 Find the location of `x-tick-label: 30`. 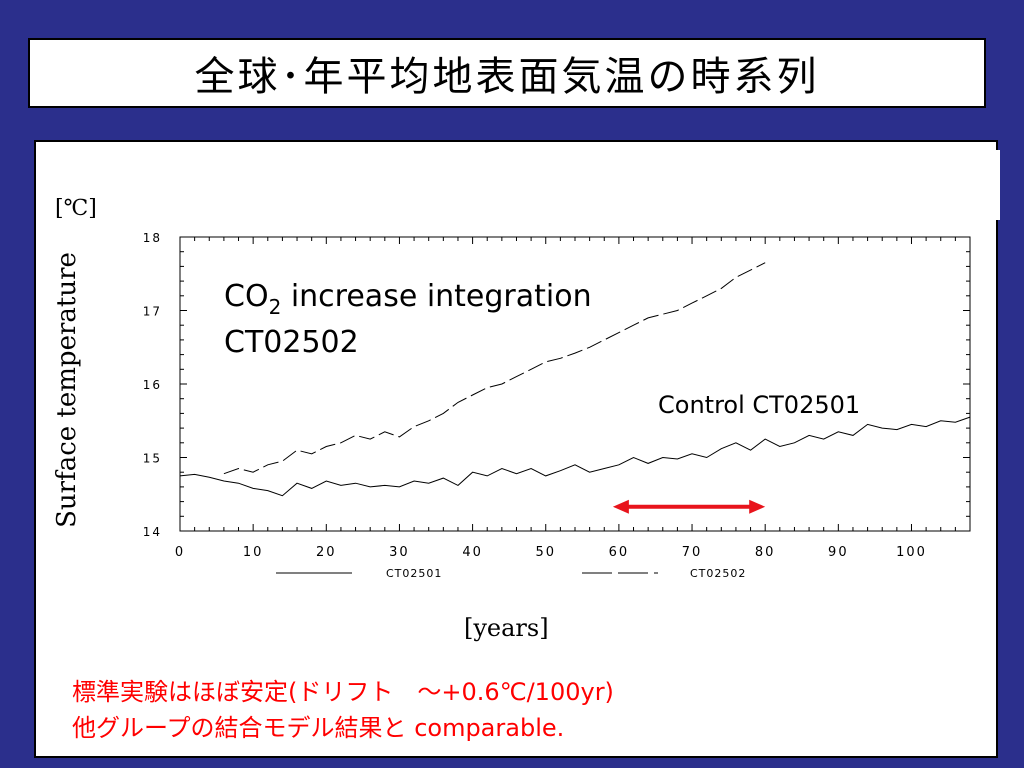

x-tick-label: 30 is located at coordinates (399, 552).